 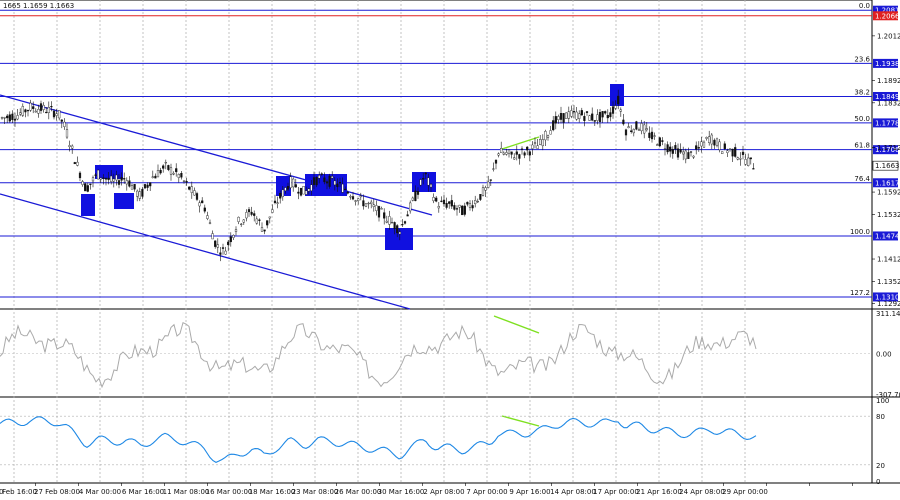 I want to click on fibo-price-value: 1.1706, so click(x=887, y=150).